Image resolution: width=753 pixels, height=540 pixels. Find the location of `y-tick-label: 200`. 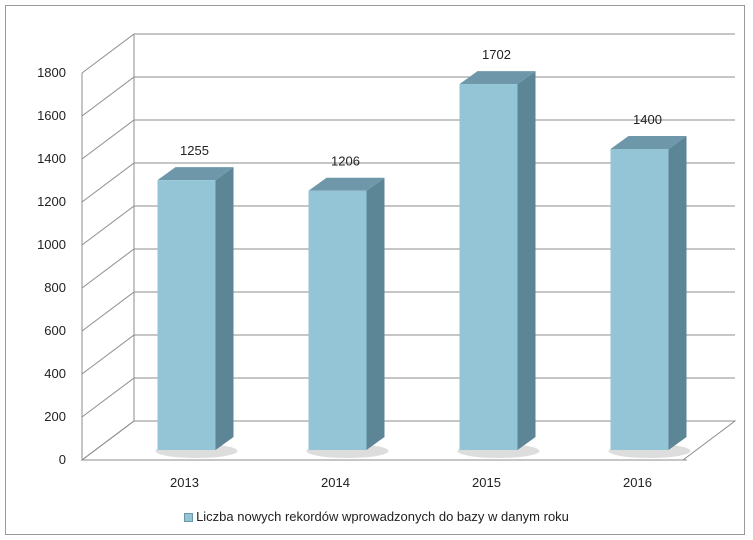

y-tick-label: 200 is located at coordinates (55, 416).